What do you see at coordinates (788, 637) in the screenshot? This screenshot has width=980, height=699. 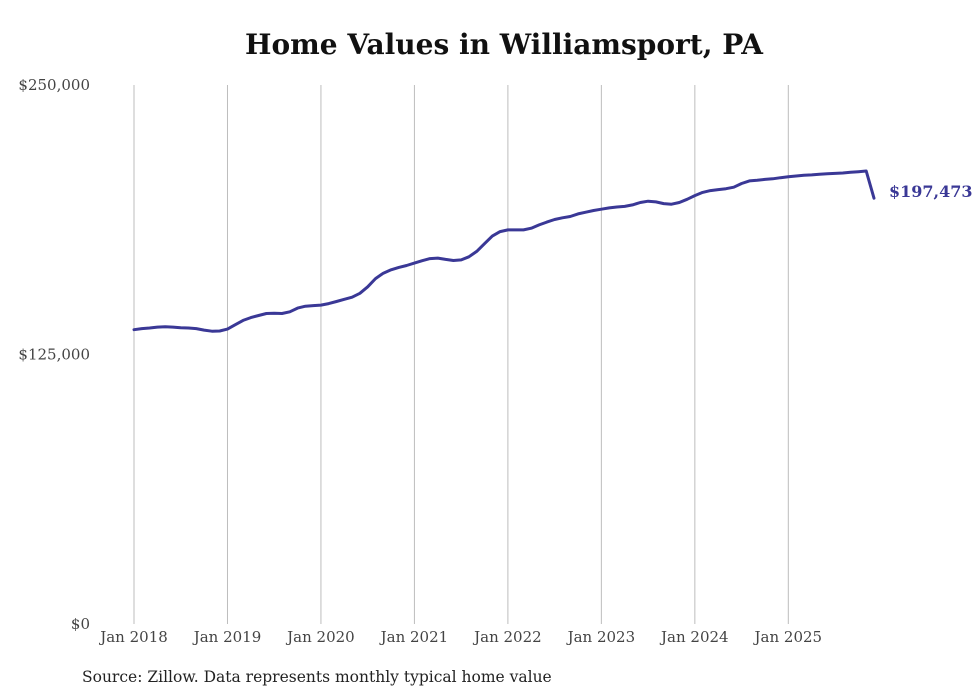 I see `x-tick-label: Jan 2025` at bounding box center [788, 637].